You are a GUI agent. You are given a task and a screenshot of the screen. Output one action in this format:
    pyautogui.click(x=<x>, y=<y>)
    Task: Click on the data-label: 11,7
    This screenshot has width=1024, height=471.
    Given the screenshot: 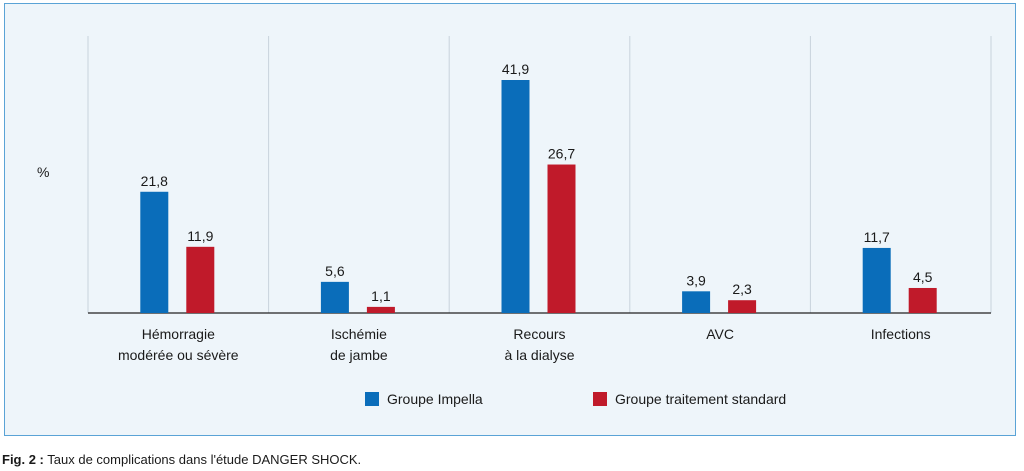 What is the action you would take?
    pyautogui.click(x=877, y=237)
    